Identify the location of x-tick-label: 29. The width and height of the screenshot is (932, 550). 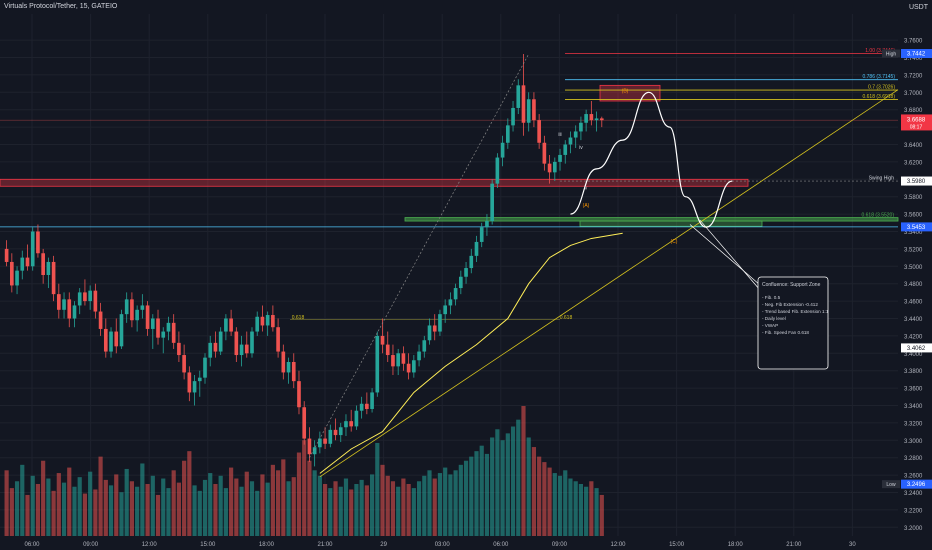
(383, 545).